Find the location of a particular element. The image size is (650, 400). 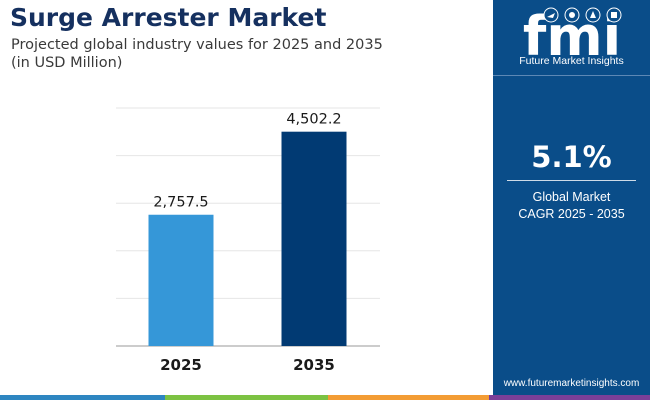

data-label-2035: 4,502.2 is located at coordinates (313, 120).